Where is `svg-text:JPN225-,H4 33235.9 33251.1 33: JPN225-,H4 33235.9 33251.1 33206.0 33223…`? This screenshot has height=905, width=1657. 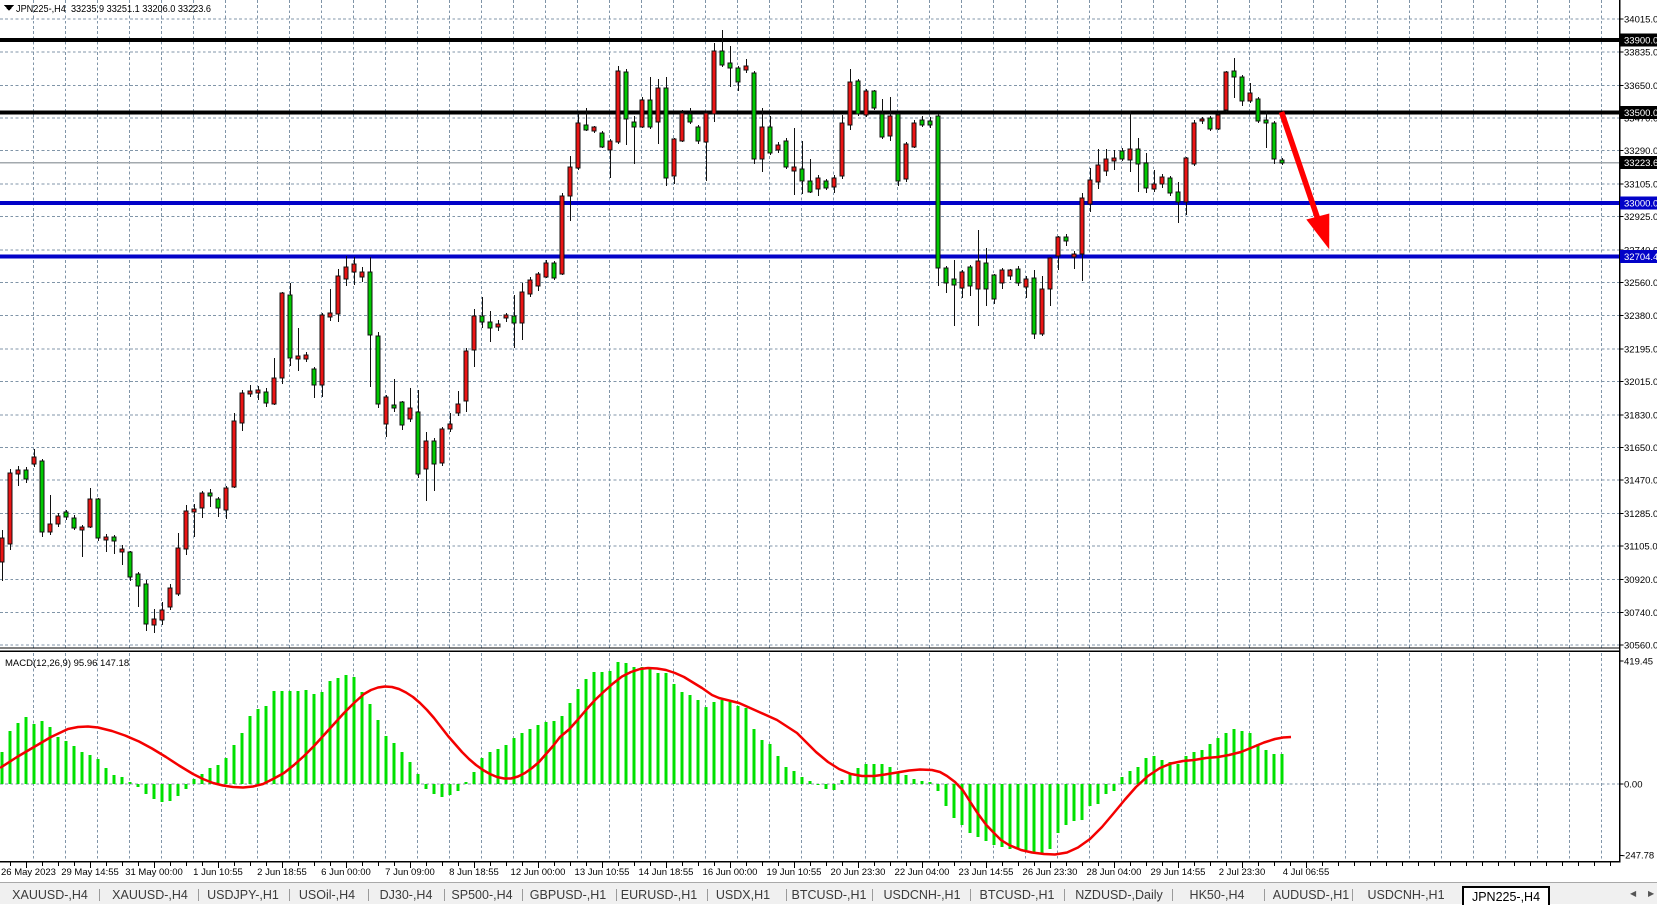 svg-text:JPN225-,H4 33235.9 33251.1 33: JPN225-,H4 33235.9 33251.1 33206.0 33223… is located at coordinates (113, 9).